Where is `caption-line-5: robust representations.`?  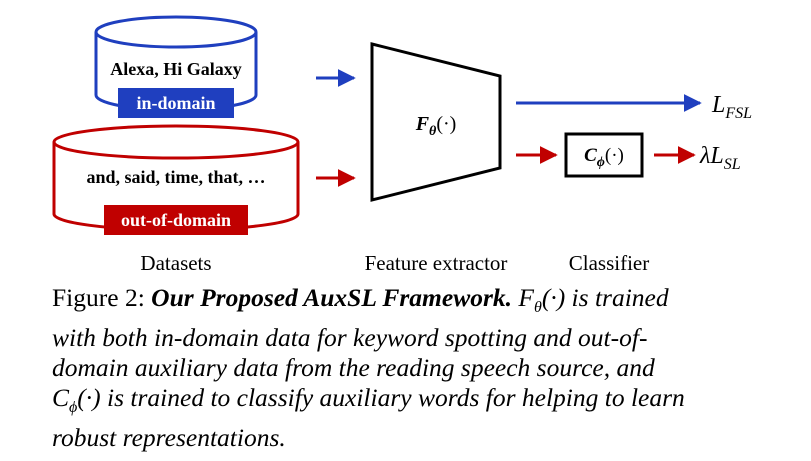
caption-line-5: robust representations. is located at coordinates (169, 438).